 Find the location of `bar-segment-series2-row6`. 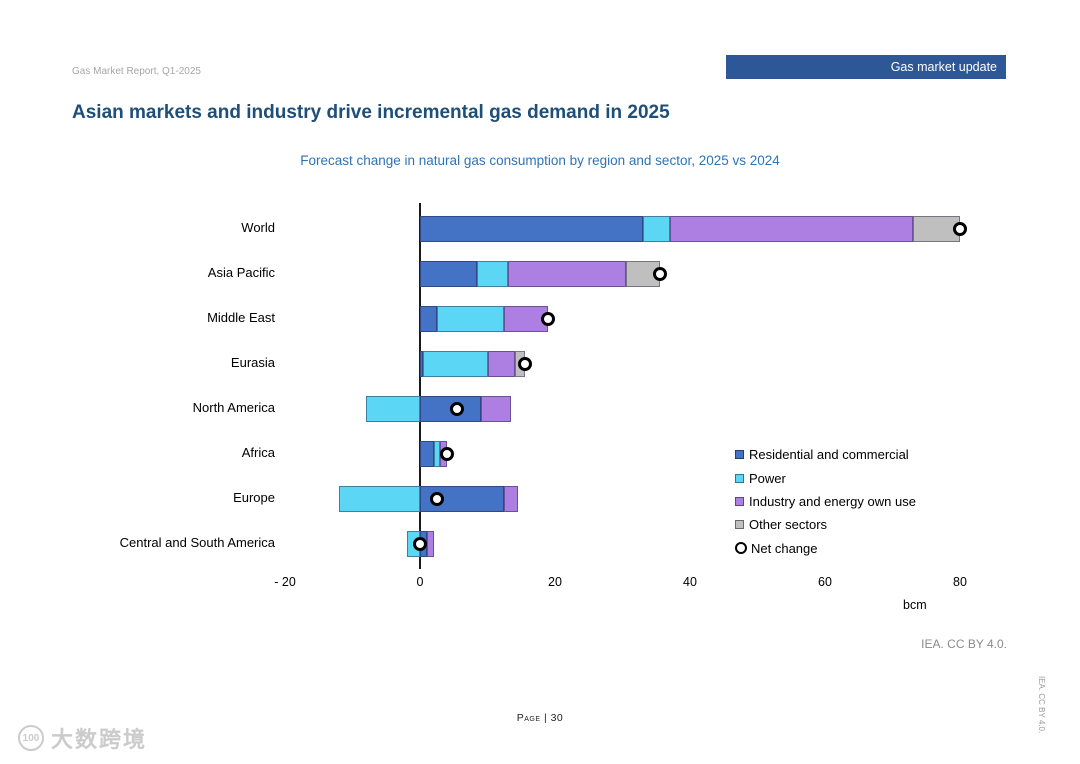

bar-segment-series2-row6 is located at coordinates (511, 499).